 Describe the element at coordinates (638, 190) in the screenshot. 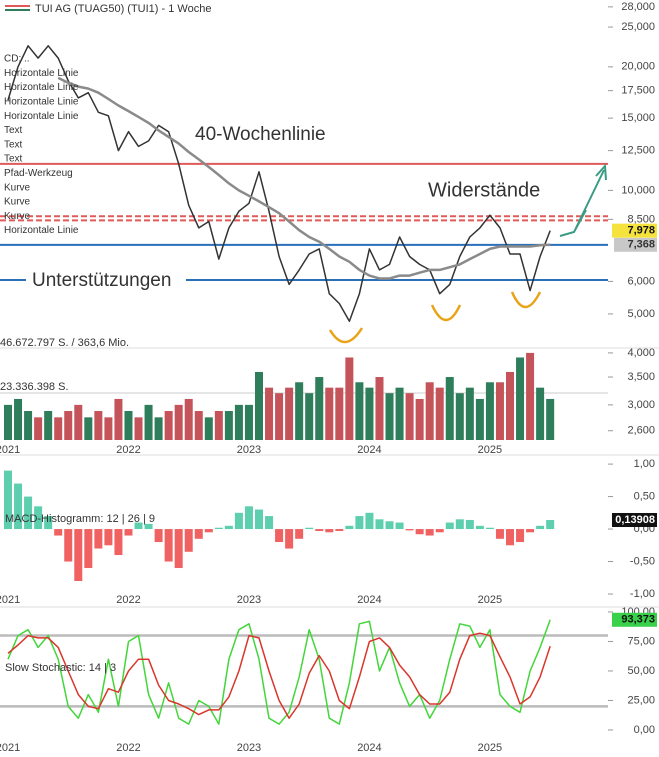

I see `y-tick-label: 10,000` at that location.